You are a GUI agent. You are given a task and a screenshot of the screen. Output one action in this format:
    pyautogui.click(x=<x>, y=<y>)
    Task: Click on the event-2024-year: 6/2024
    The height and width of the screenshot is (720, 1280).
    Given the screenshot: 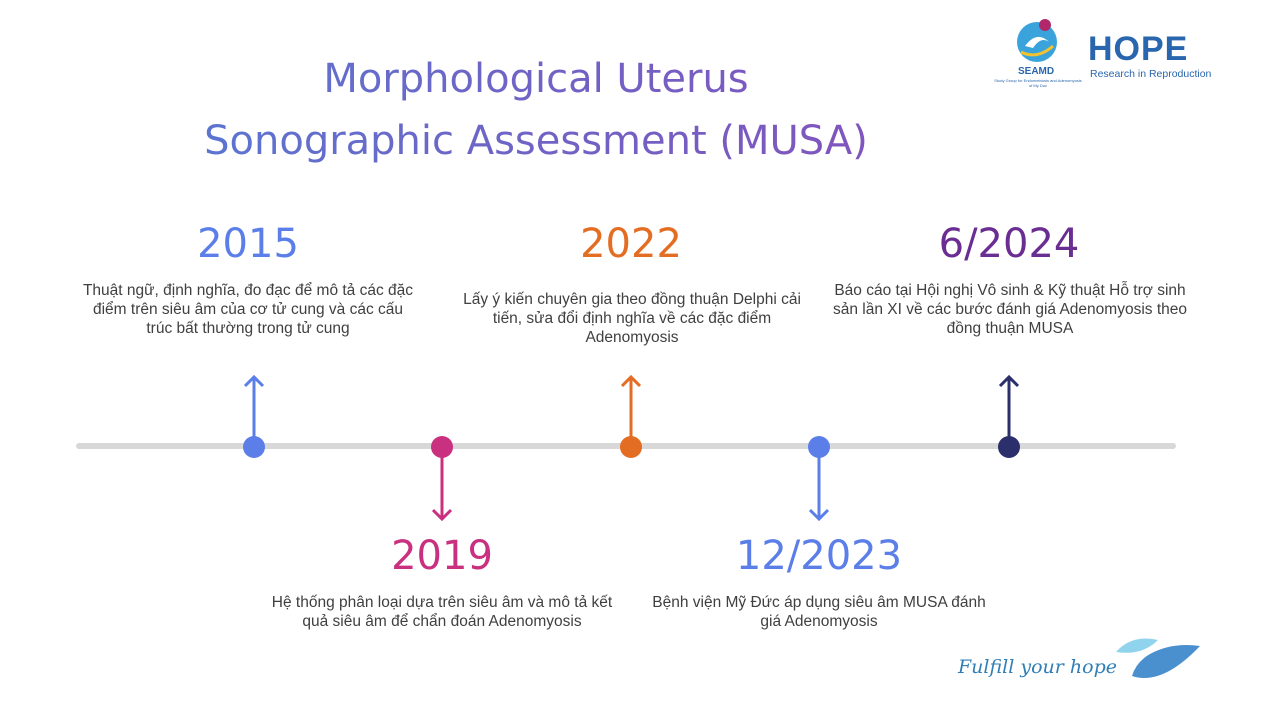 What is the action you would take?
    pyautogui.click(x=1009, y=244)
    